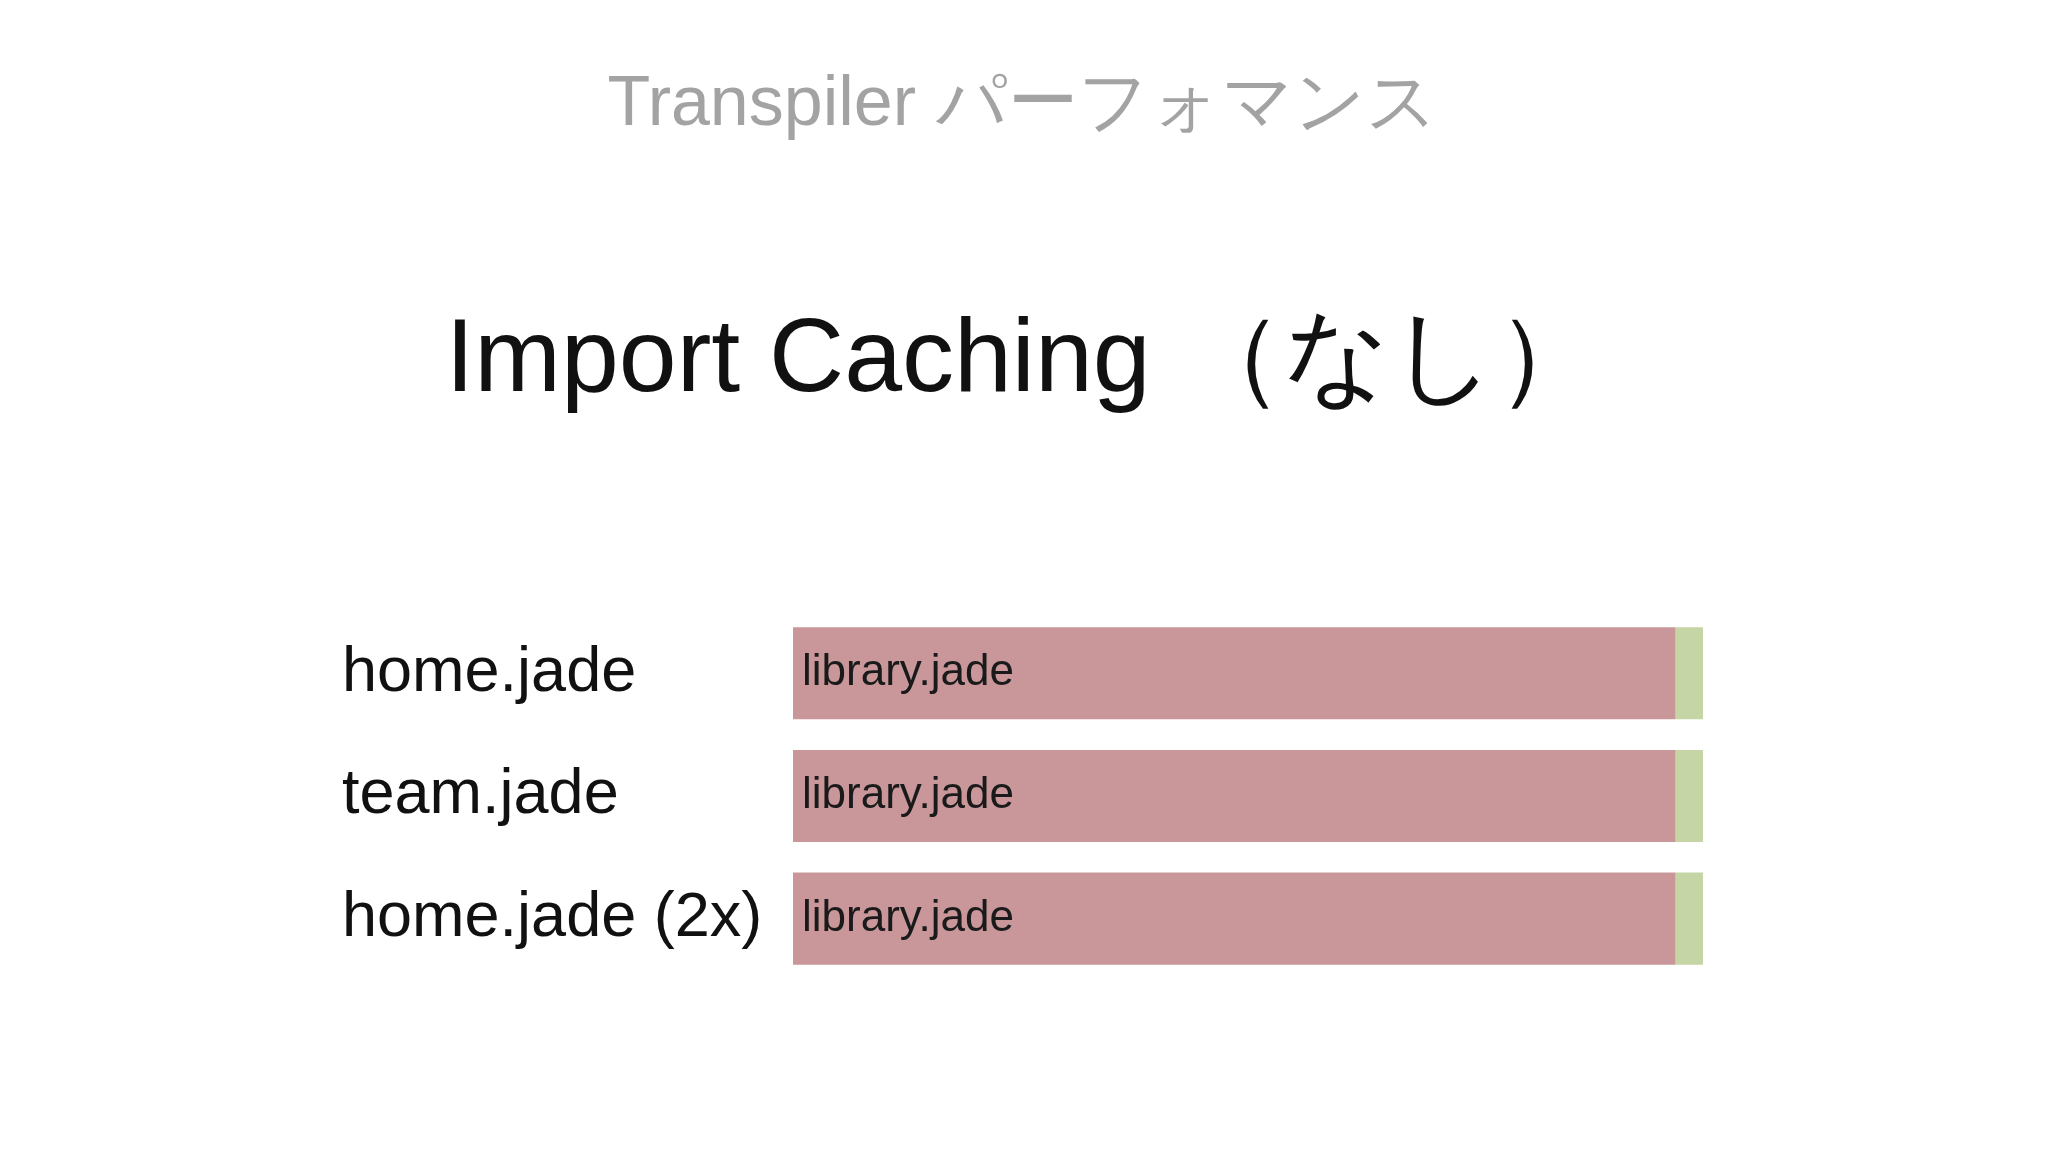 This screenshot has height=1152, width=2048. Describe the element at coordinates (489, 668) in the screenshot. I see `y-tick-label: home.jade` at that location.